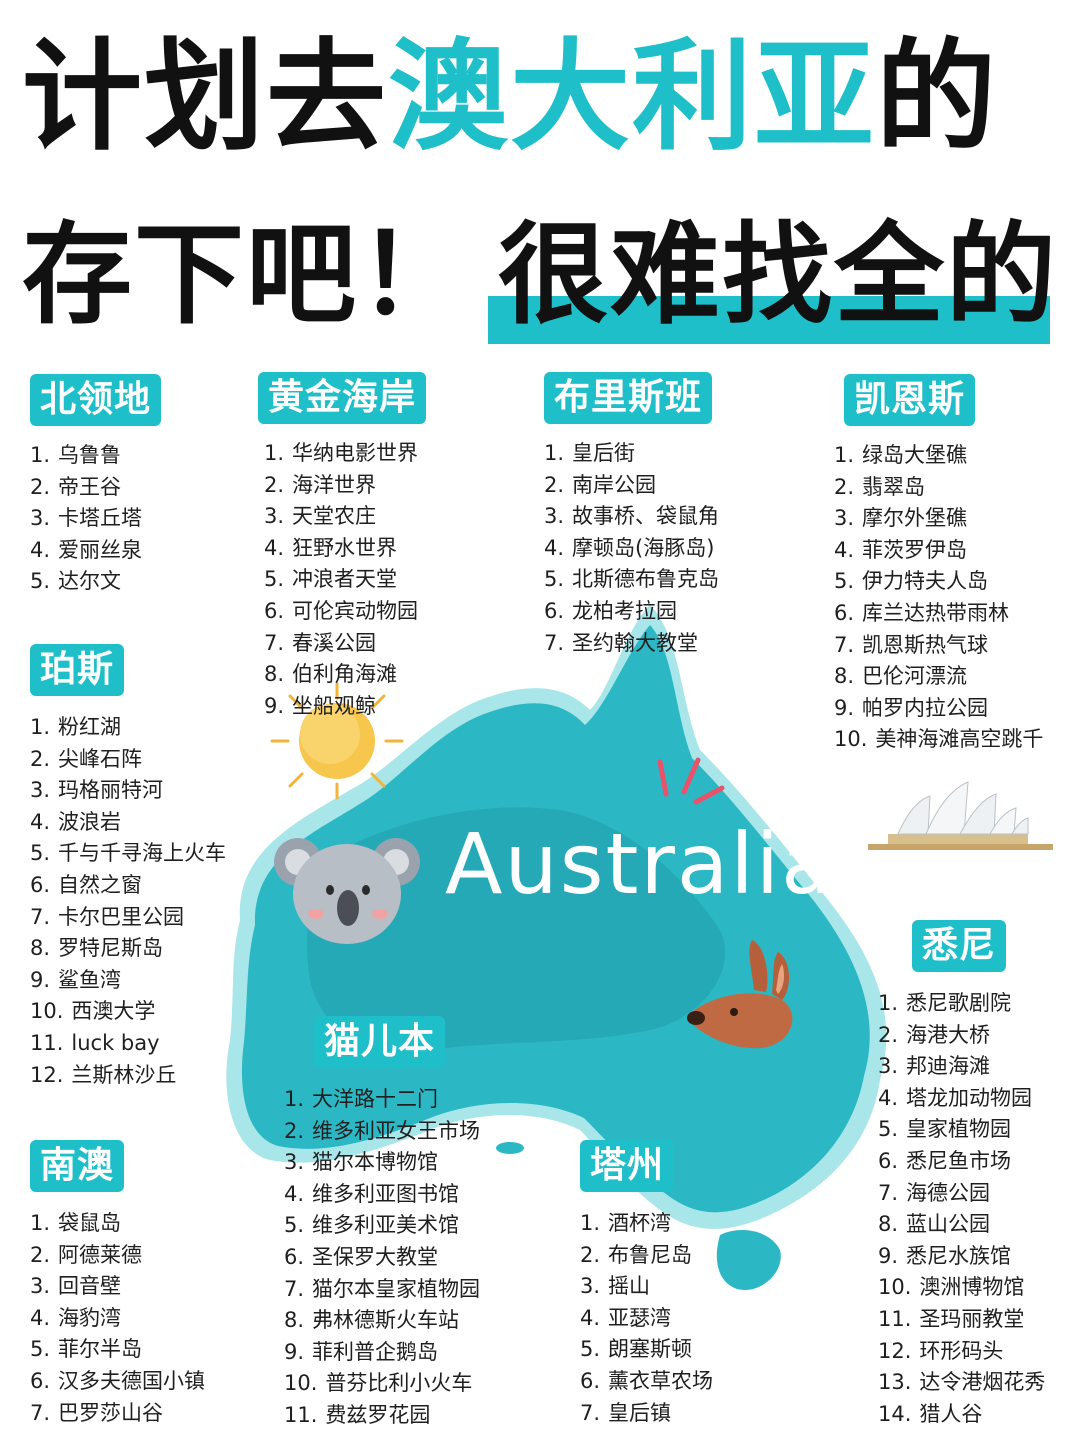 Image resolution: width=1080 pixels, height=1443 pixels. Describe the element at coordinates (982, 1382) in the screenshot. I see `attraction-name: 达令港烟花秀` at that location.